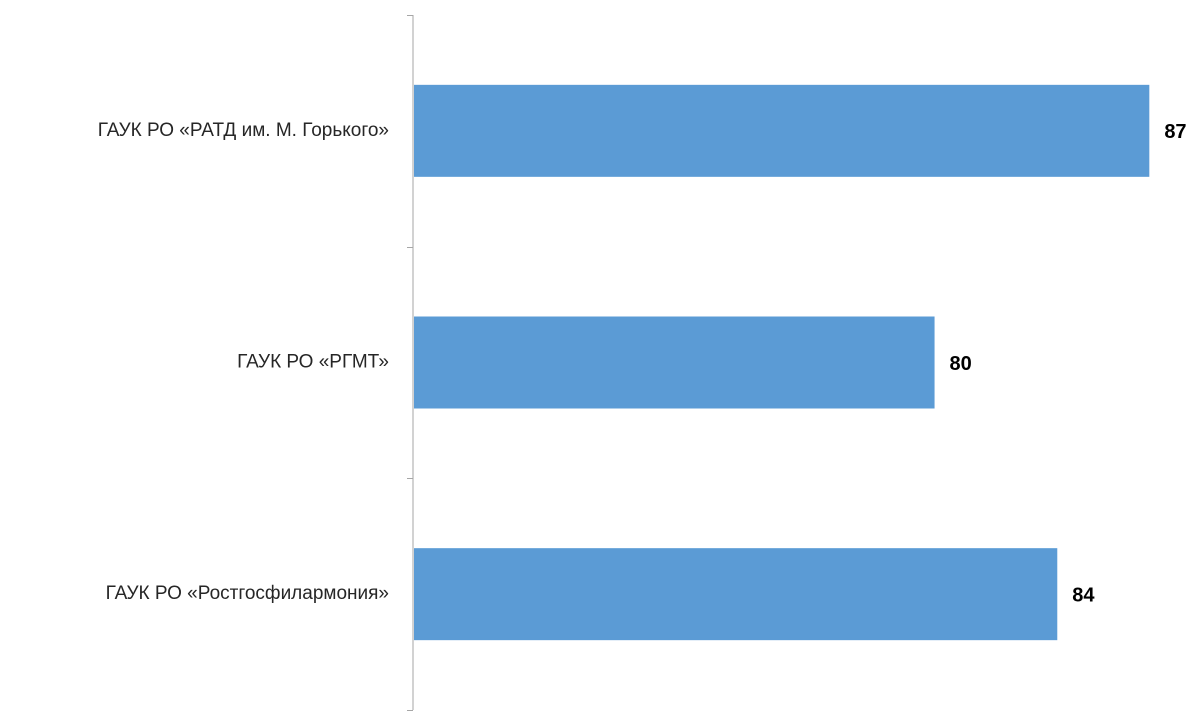 This screenshot has height=711, width=1195. I want to click on data-label: 84, so click(1083, 595).